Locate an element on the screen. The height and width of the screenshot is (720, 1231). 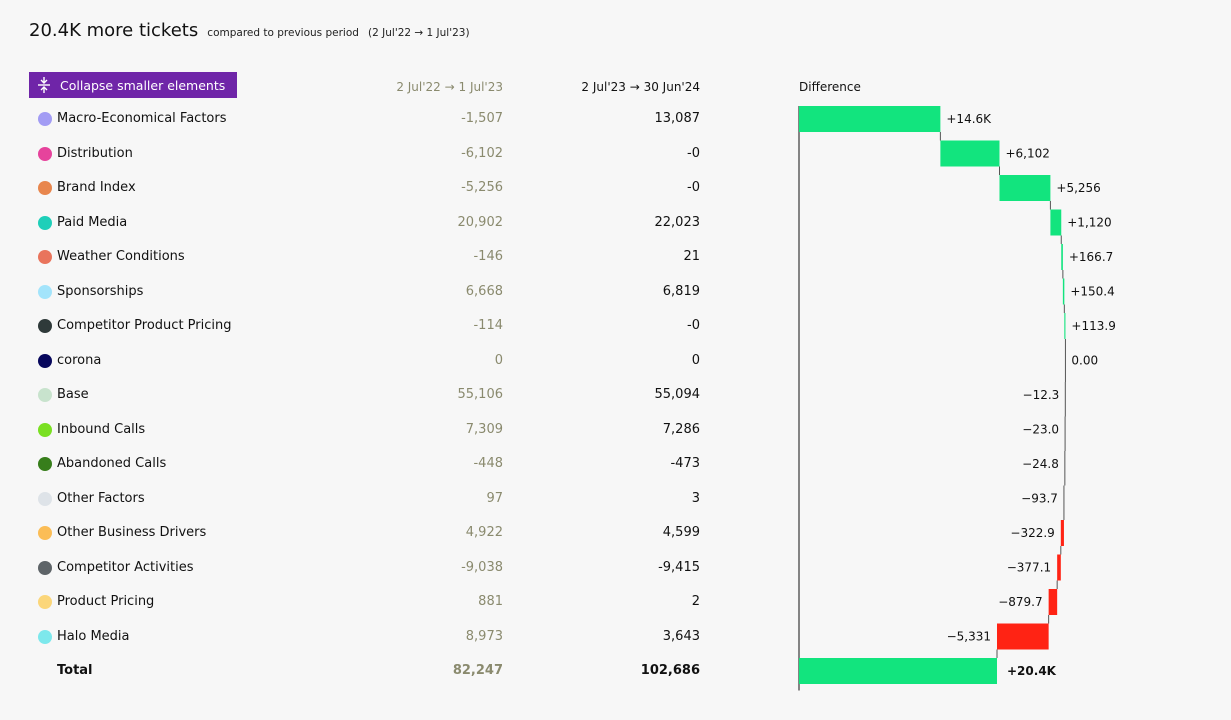
table-row: Sponsorships 6,668 6,819 is located at coordinates (615, 292).